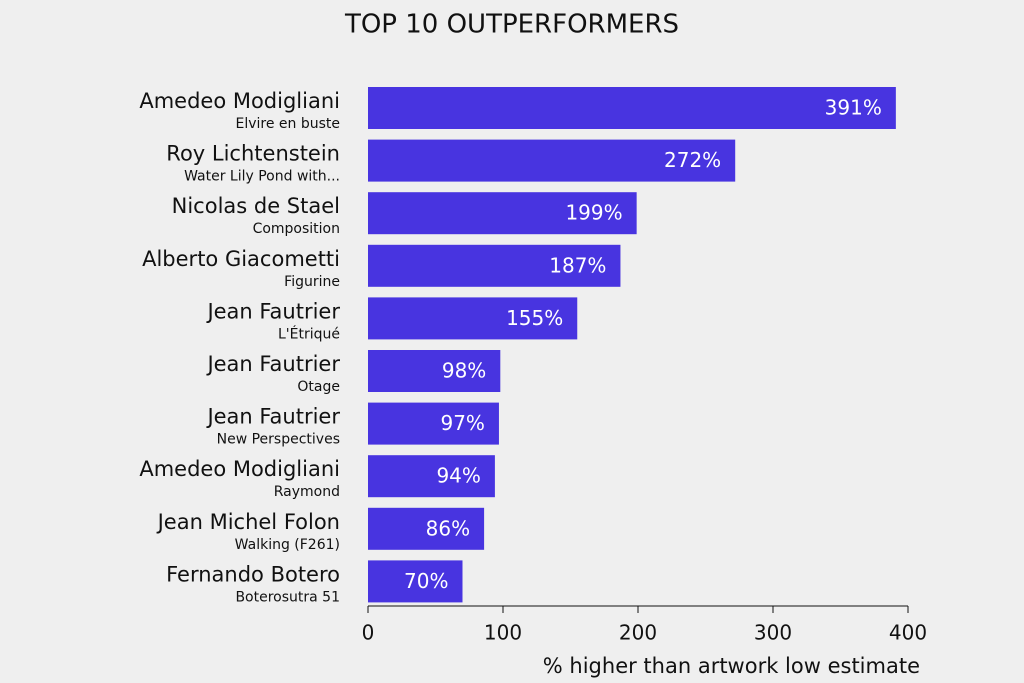  I want to click on value-label: 98%, so click(464, 371).